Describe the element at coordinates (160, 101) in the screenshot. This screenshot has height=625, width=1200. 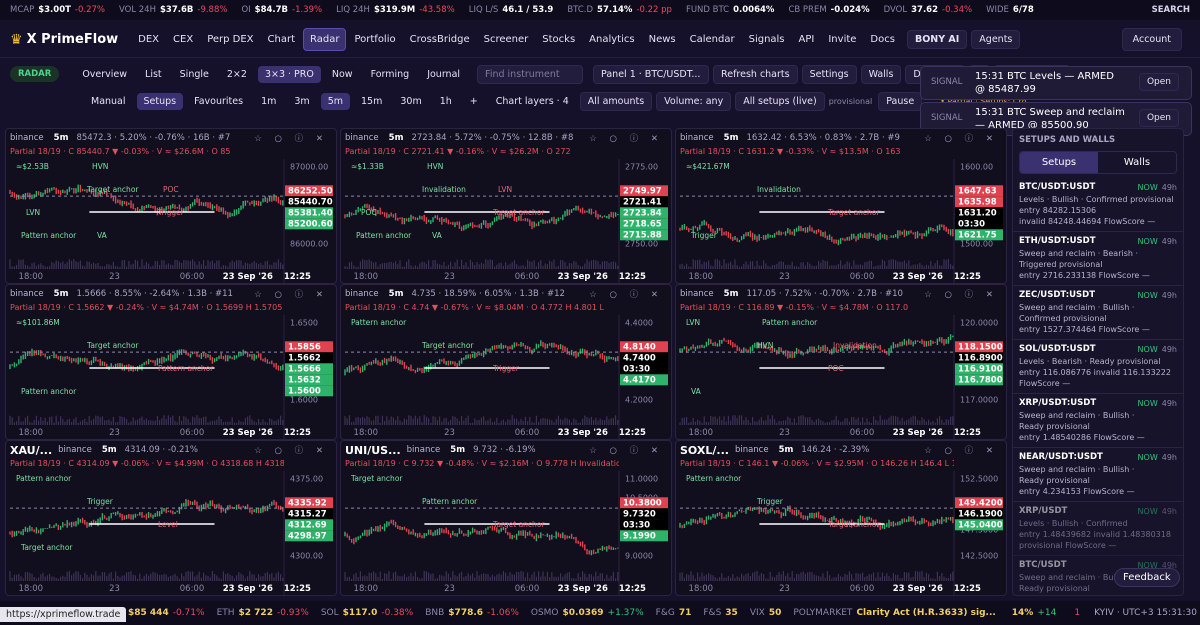
I see `mode-tab: Setups` at that location.